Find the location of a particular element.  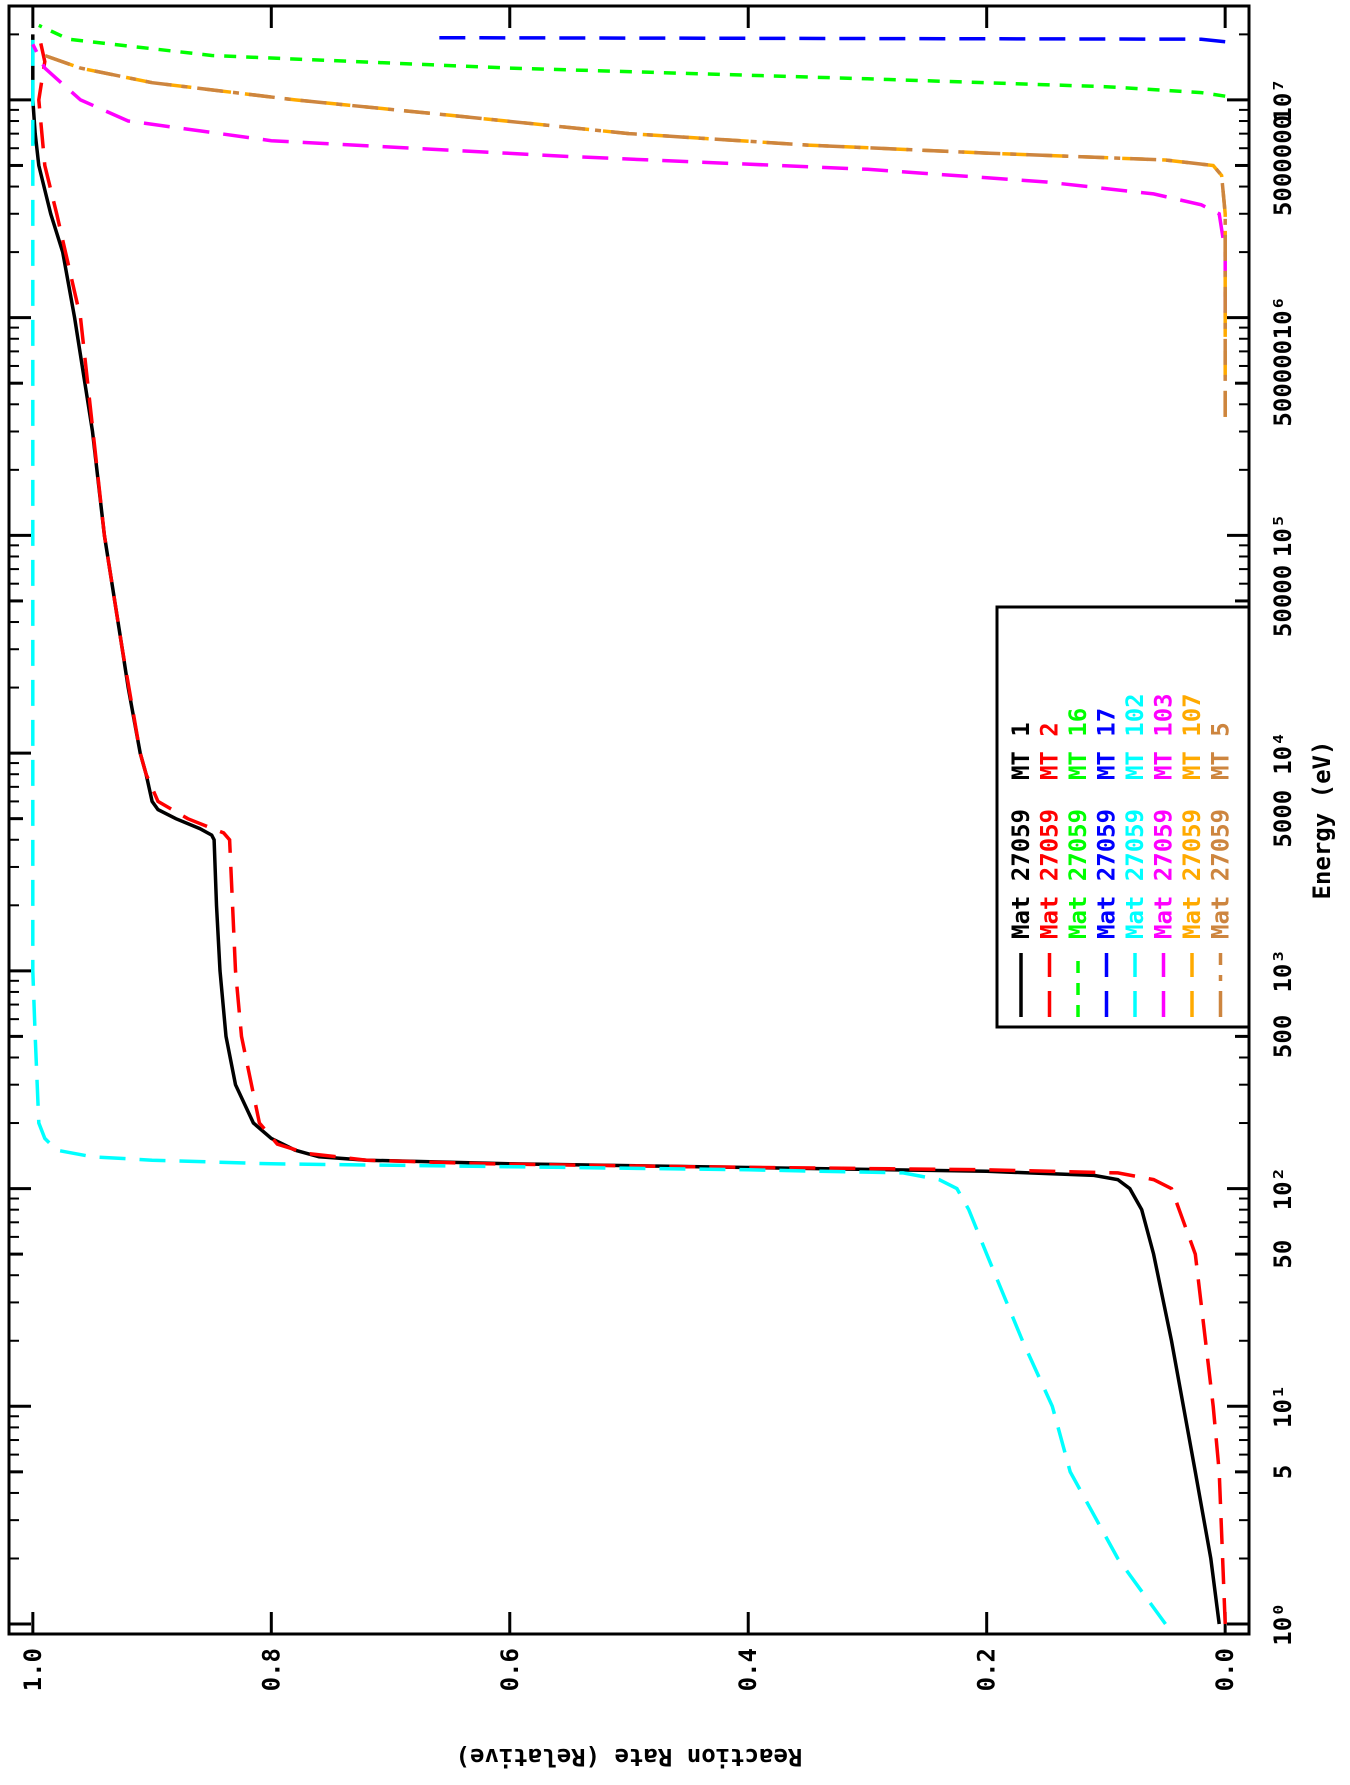

y-tick-label: 0.0 is located at coordinates (1225, 1669).